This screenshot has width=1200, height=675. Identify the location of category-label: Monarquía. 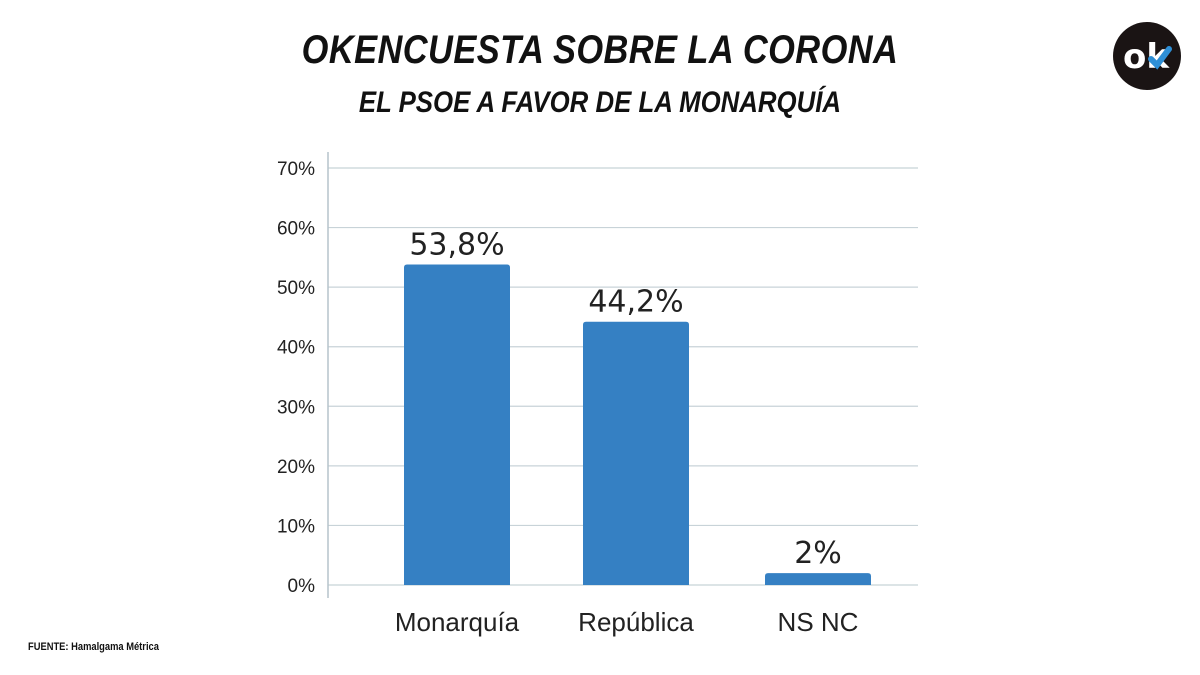
(457, 622).